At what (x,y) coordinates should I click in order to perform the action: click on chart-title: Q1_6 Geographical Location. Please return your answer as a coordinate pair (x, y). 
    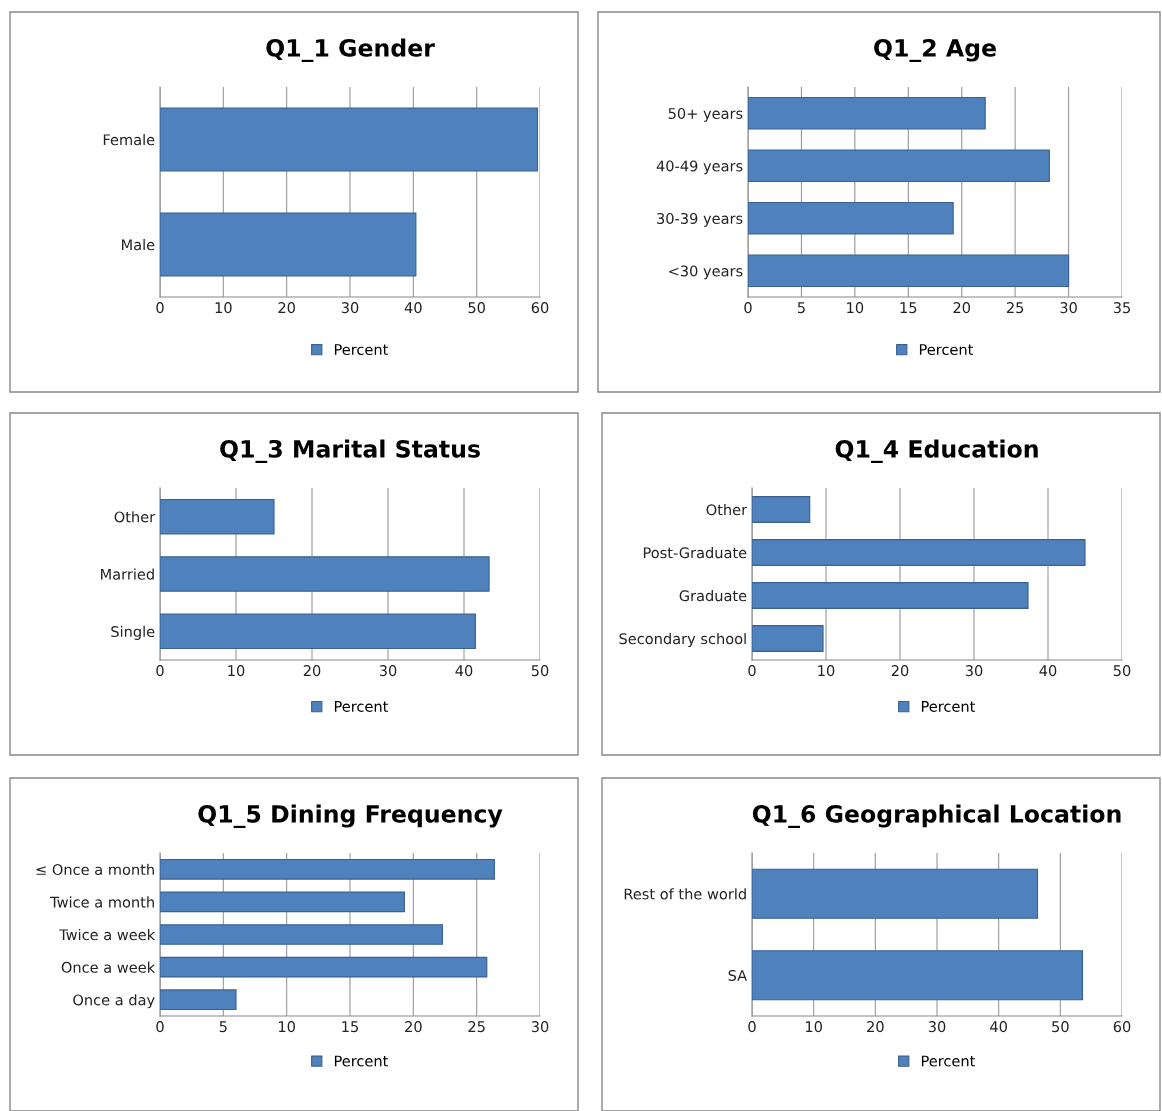
    Looking at the image, I should click on (936, 816).